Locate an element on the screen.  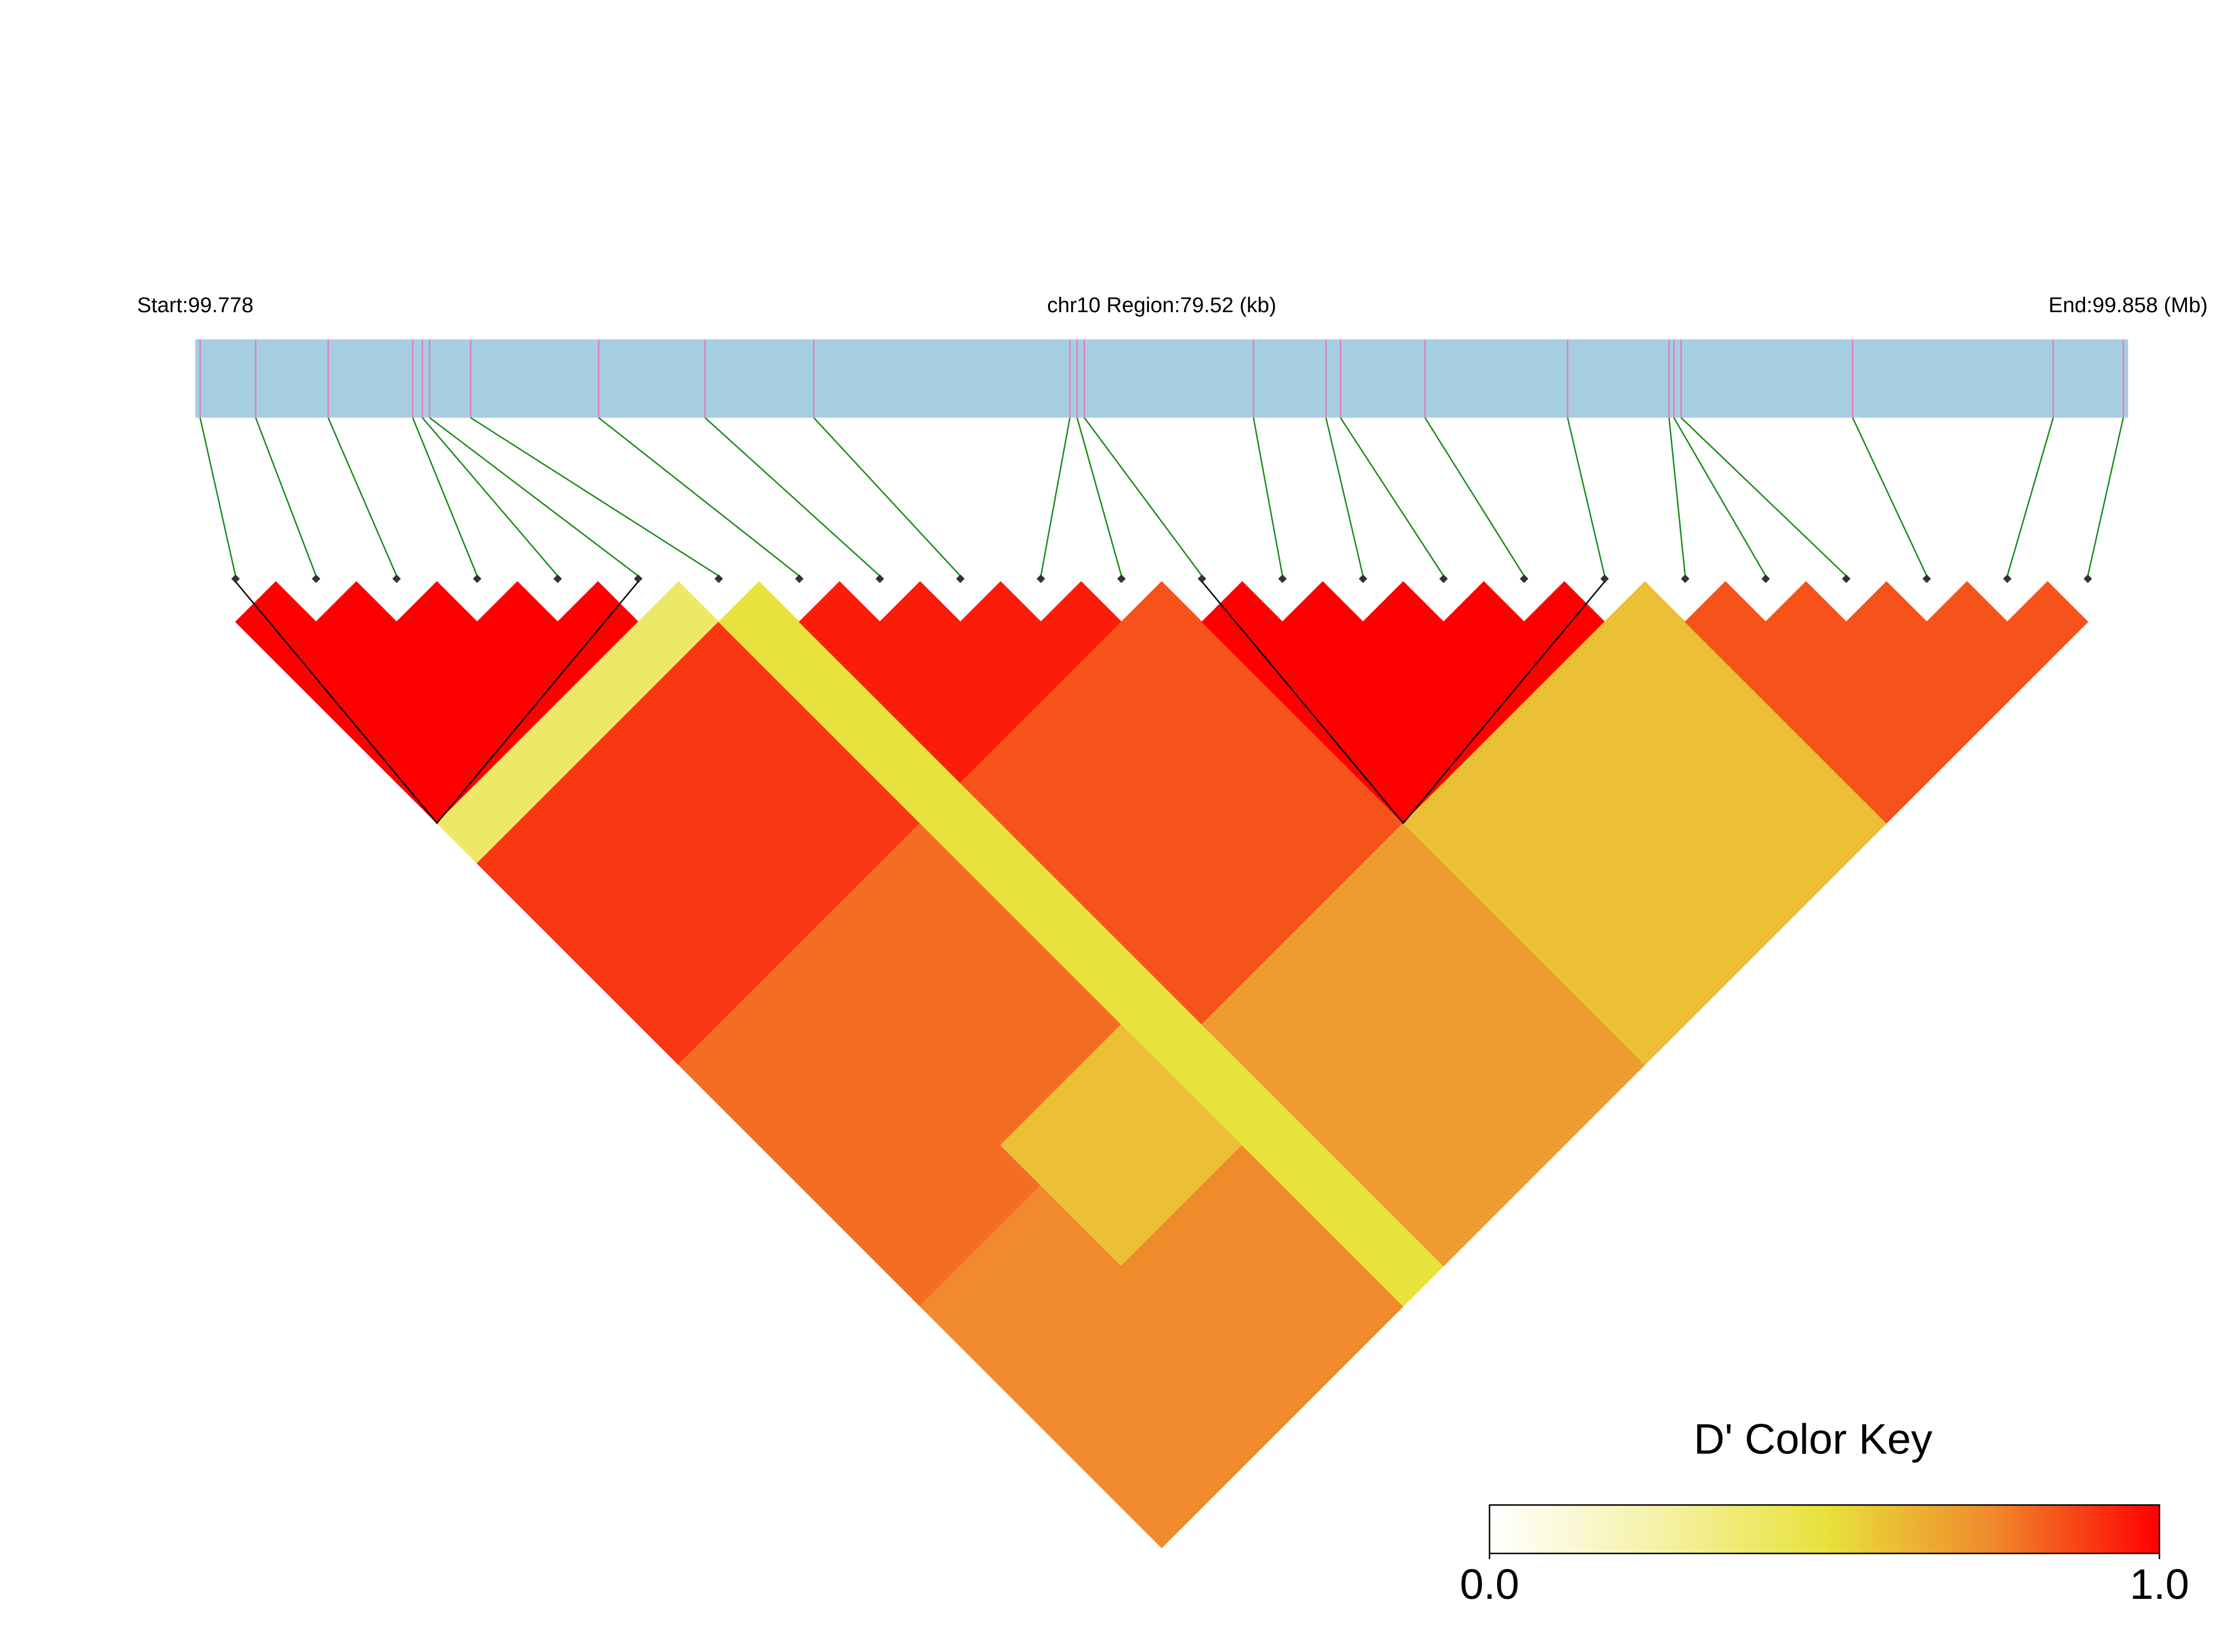
colorbar is located at coordinates (1825, 1529).